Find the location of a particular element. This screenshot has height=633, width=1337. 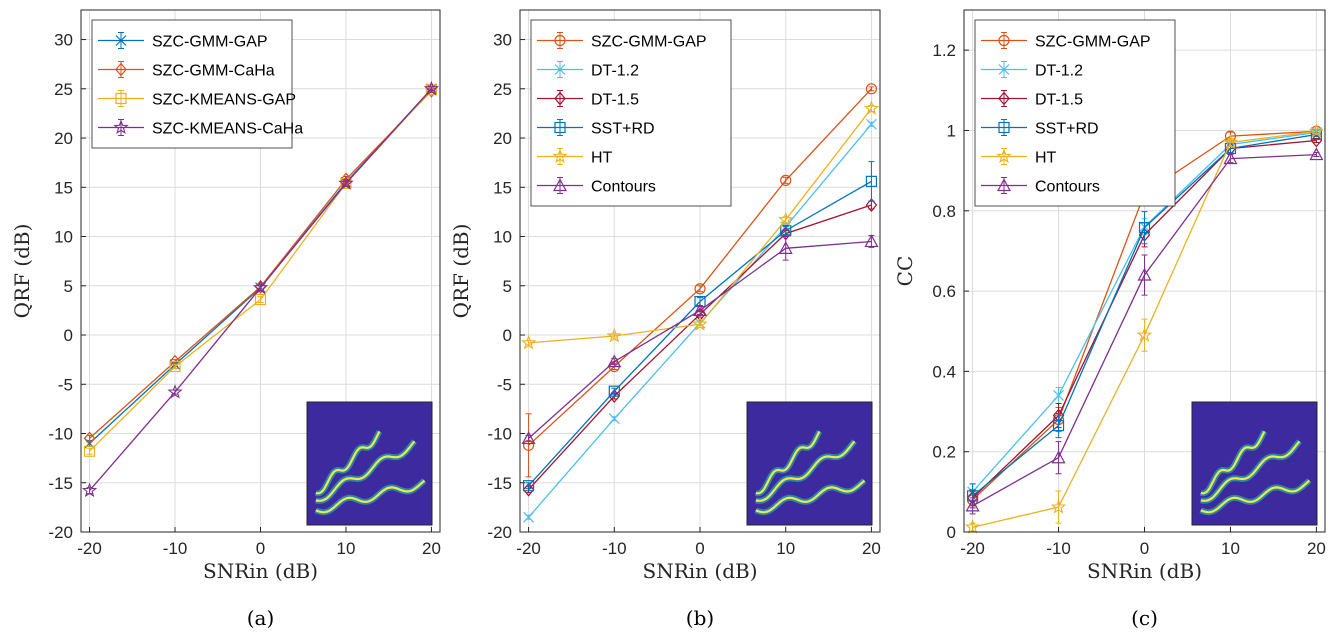

y-tick-label: -15 is located at coordinates (60, 483).